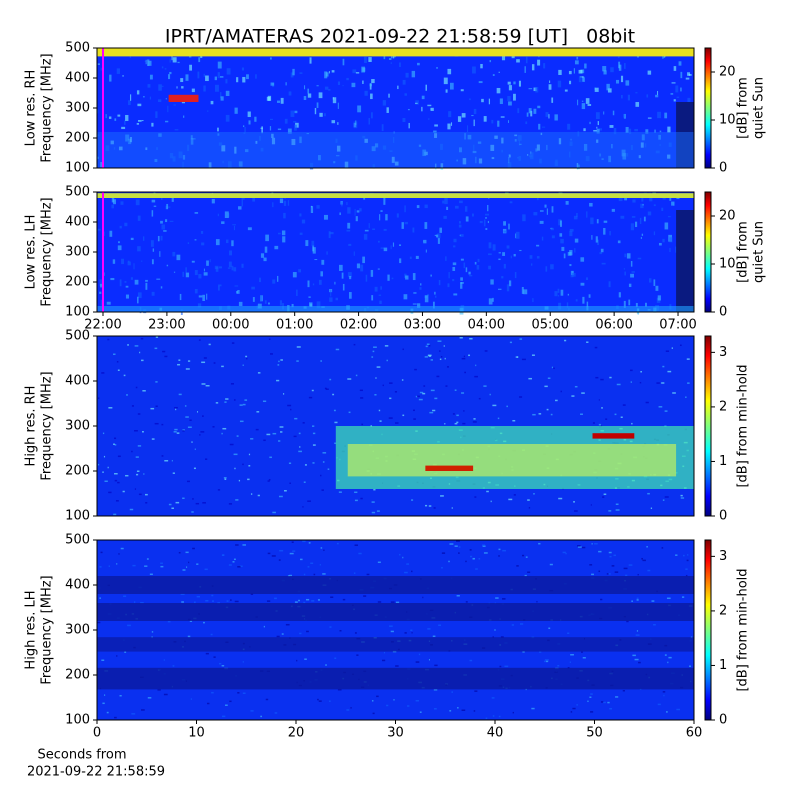  What do you see at coordinates (77, 630) in the screenshot?
I see `y-tick-label: 300` at bounding box center [77, 630].